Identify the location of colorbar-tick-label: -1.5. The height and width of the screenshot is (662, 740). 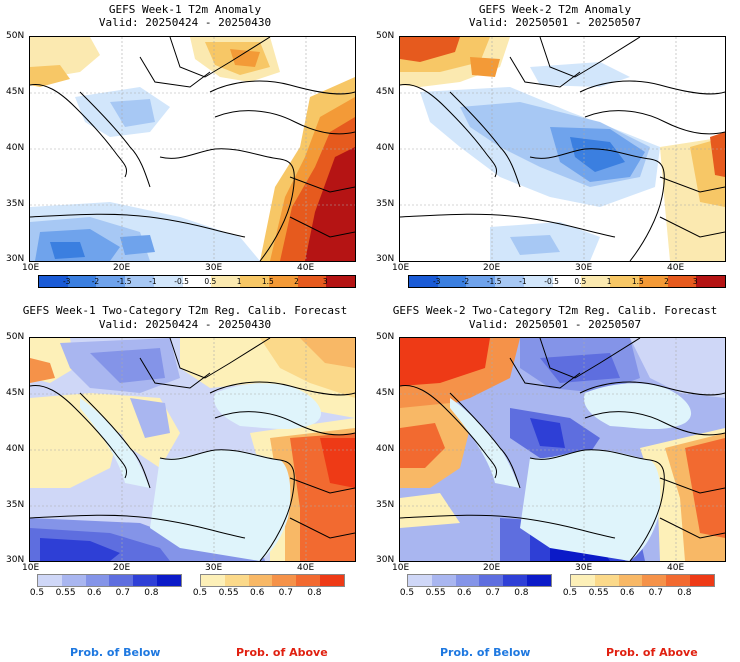
(124, 281).